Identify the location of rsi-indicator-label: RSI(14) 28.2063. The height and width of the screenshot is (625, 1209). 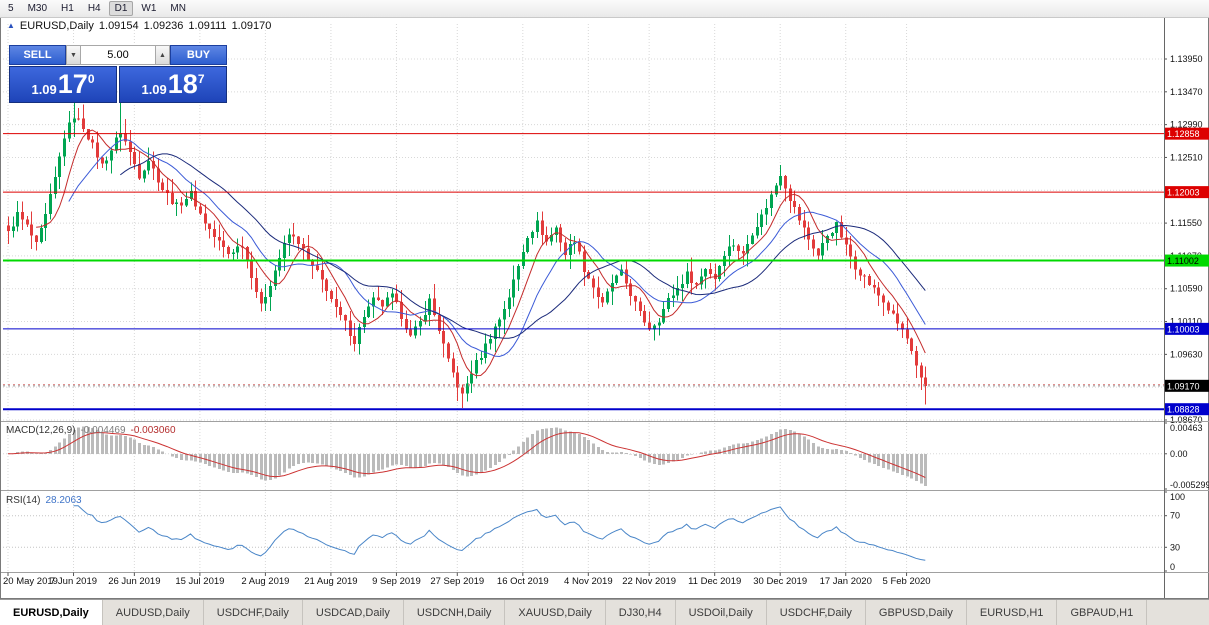
(44, 500).